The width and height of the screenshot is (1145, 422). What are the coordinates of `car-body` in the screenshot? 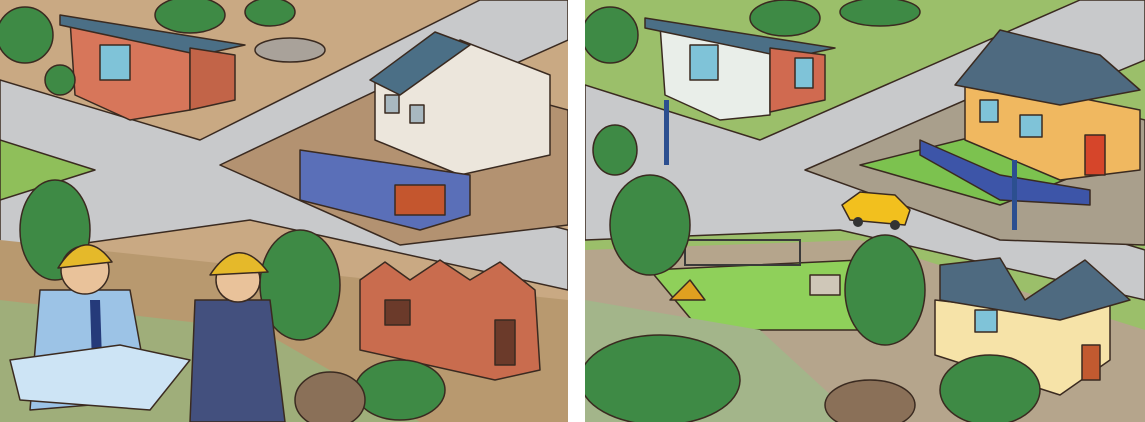 It's located at (876, 208).